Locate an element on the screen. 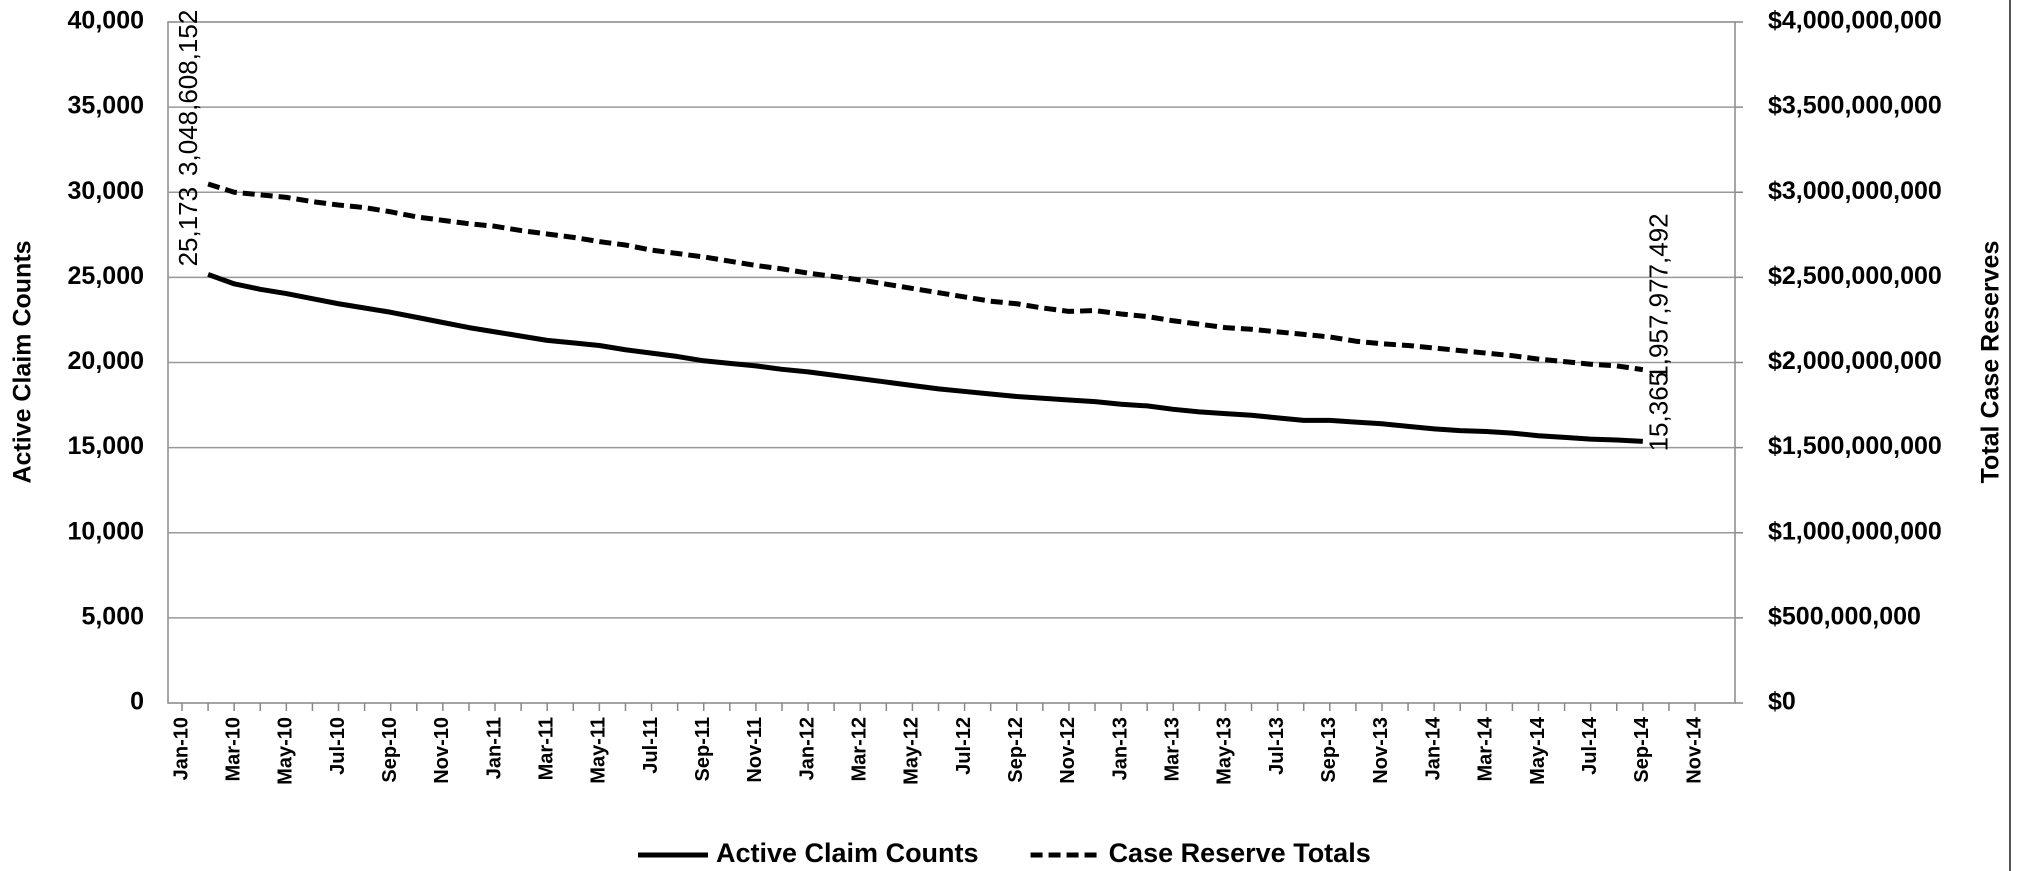 This screenshot has height=871, width=2017. data-label: 15,365 is located at coordinates (1659, 412).